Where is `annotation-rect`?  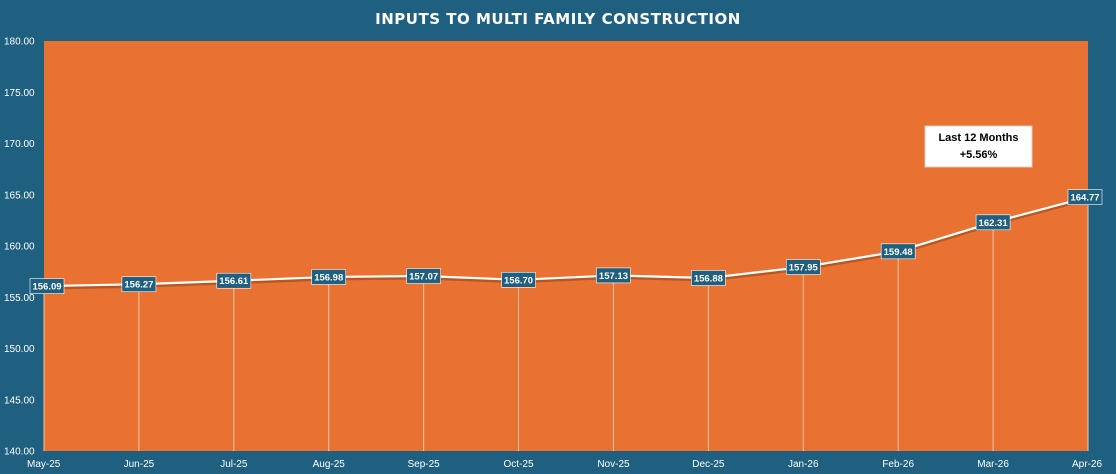 annotation-rect is located at coordinates (978, 146).